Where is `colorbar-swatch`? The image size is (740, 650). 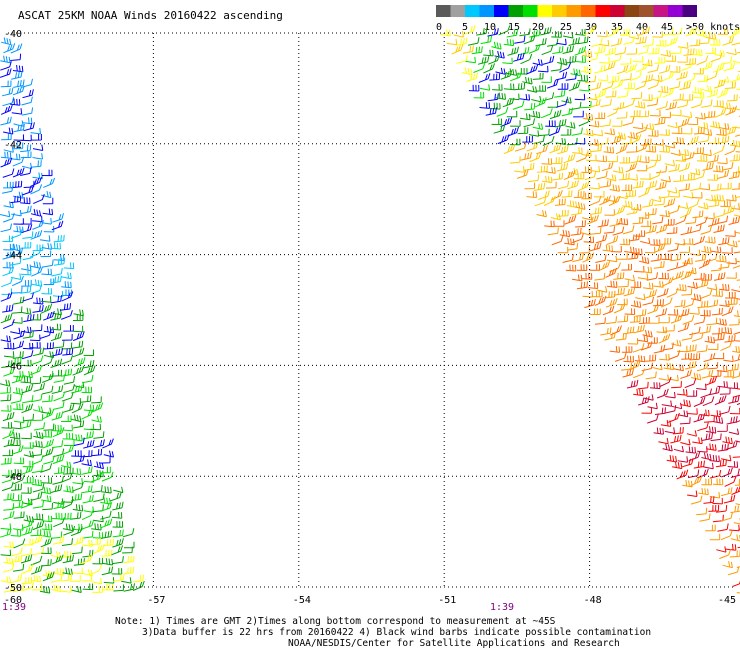 colorbar-swatch is located at coordinates (617, 11).